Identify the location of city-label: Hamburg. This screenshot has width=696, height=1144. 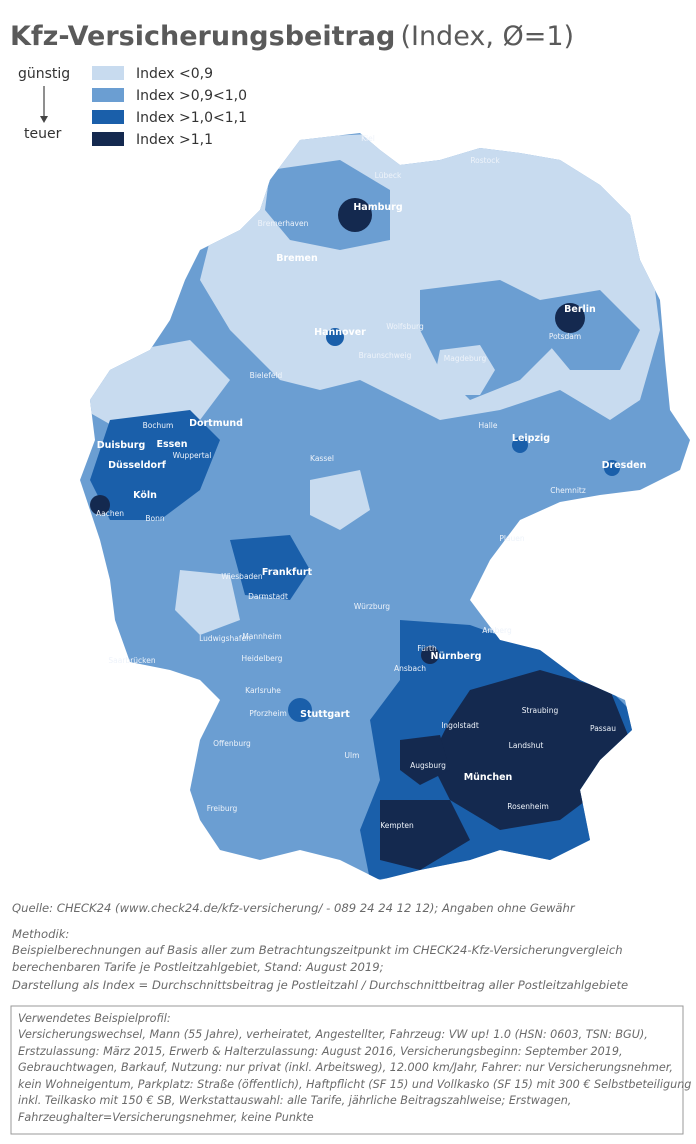
(377, 207).